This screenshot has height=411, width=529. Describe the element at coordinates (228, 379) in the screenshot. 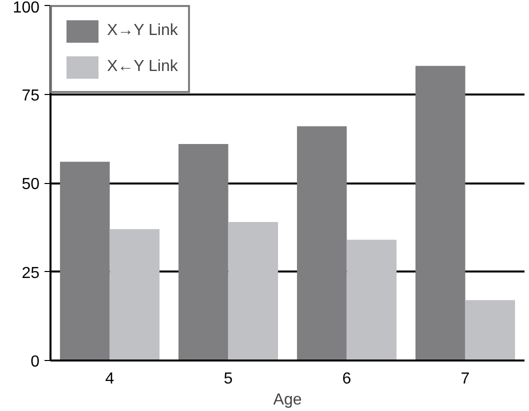

I see `x-tick-label: 5` at that location.